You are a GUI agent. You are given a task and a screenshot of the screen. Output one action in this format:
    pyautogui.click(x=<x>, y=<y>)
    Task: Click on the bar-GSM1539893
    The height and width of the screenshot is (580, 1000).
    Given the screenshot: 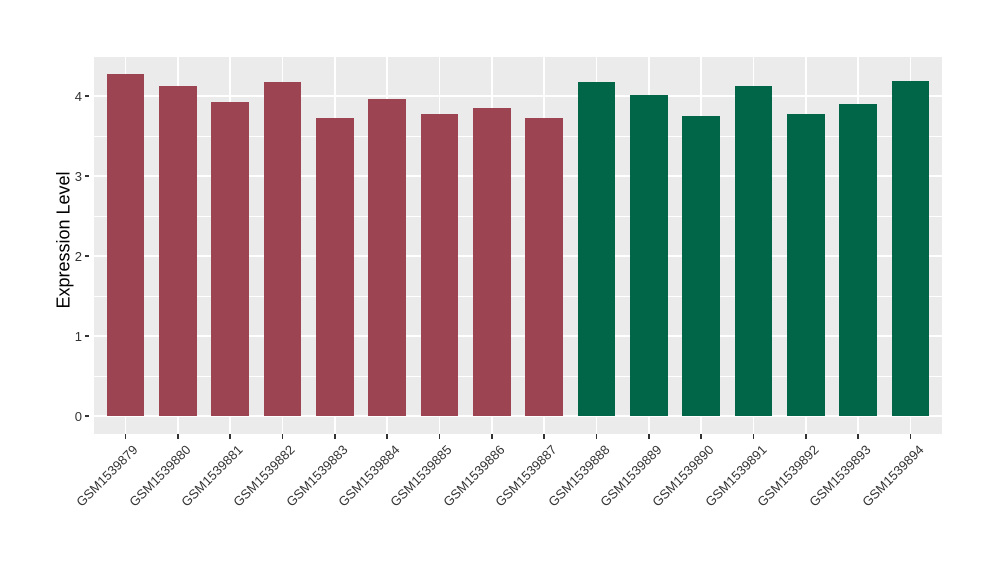 What is the action you would take?
    pyautogui.click(x=858, y=260)
    